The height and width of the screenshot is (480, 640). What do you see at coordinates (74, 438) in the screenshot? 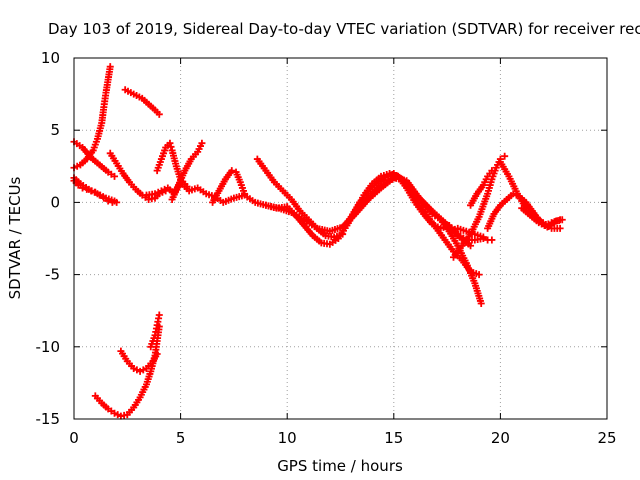
I see `x-tick-label: 0` at bounding box center [74, 438].